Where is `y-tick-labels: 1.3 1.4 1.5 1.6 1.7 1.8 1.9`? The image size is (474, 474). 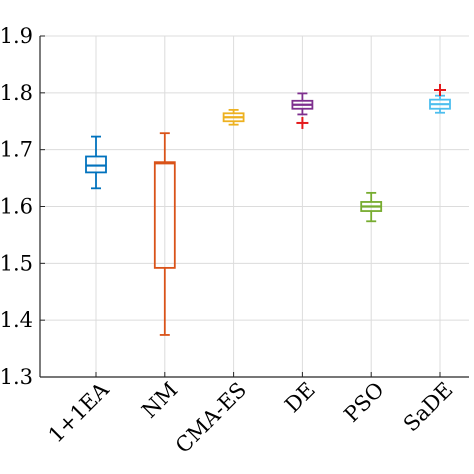
y-tick-labels: 1.3 1.4 1.5 1.6 1.7 1.8 1.9 is located at coordinates (16, 206).